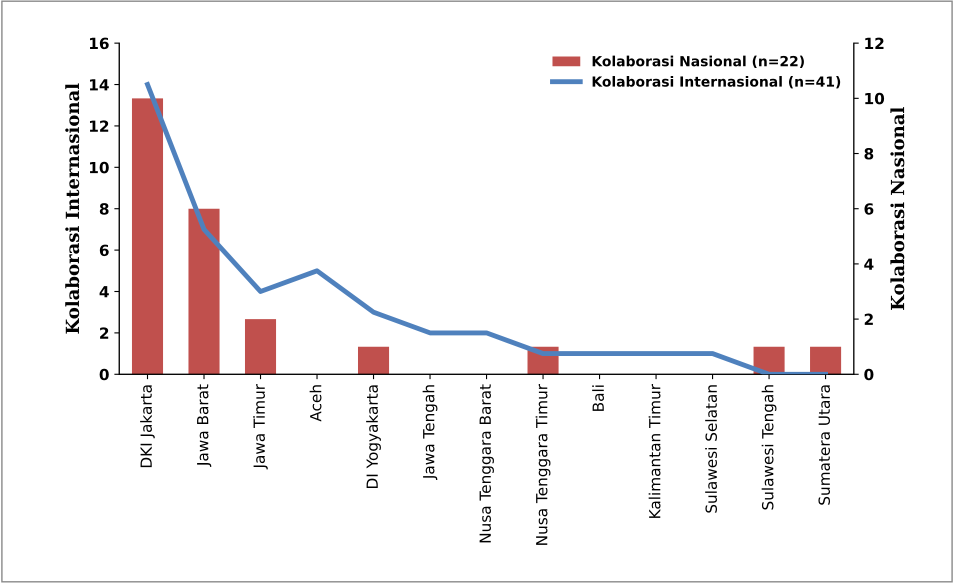 The height and width of the screenshot is (583, 954). What do you see at coordinates (373, 436) in the screenshot?
I see `x-tick-label: DI Yogyakarta` at bounding box center [373, 436].